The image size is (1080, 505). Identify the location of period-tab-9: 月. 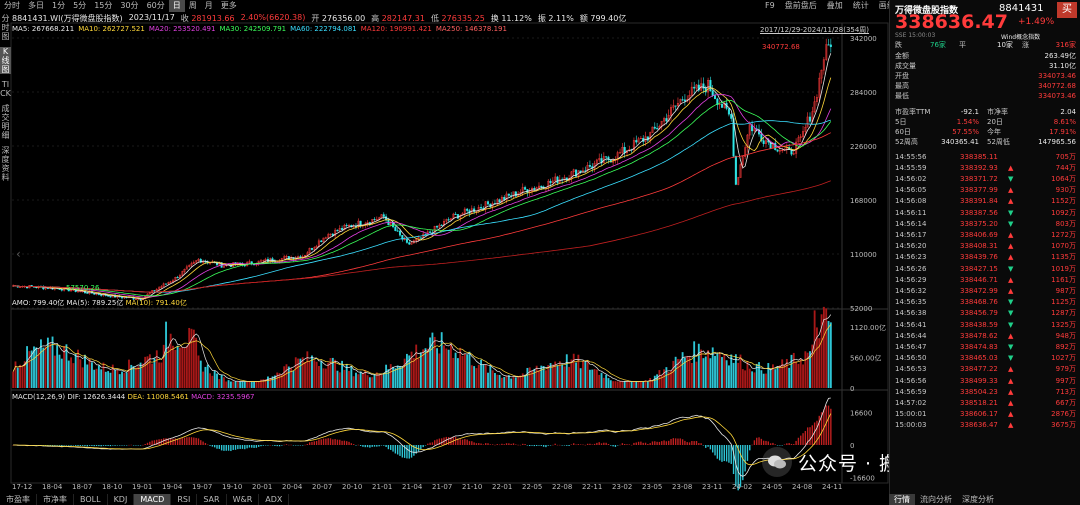
(208, 5).